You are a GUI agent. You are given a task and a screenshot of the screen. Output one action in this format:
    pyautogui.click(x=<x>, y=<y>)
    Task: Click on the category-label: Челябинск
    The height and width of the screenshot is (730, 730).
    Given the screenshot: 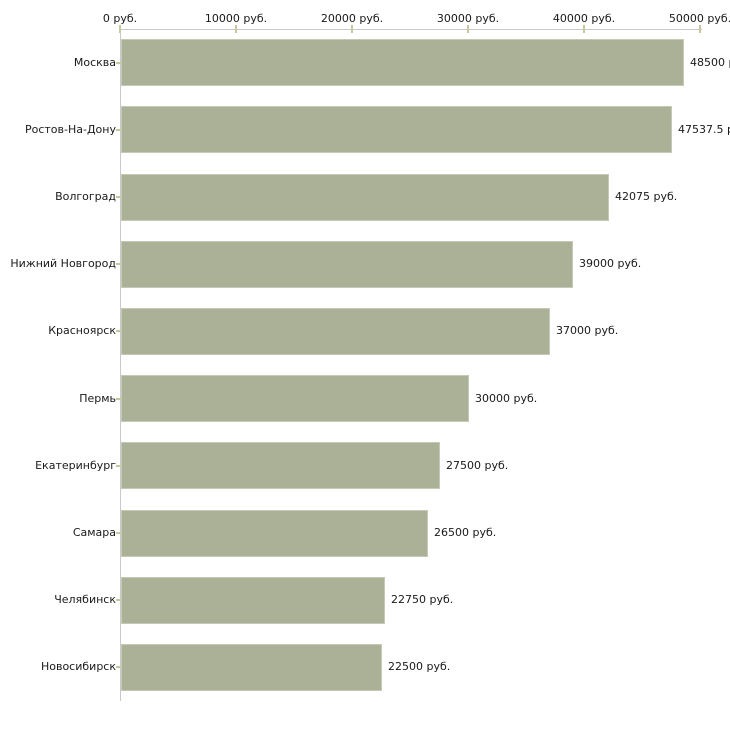 What is the action you would take?
    pyautogui.click(x=85, y=600)
    